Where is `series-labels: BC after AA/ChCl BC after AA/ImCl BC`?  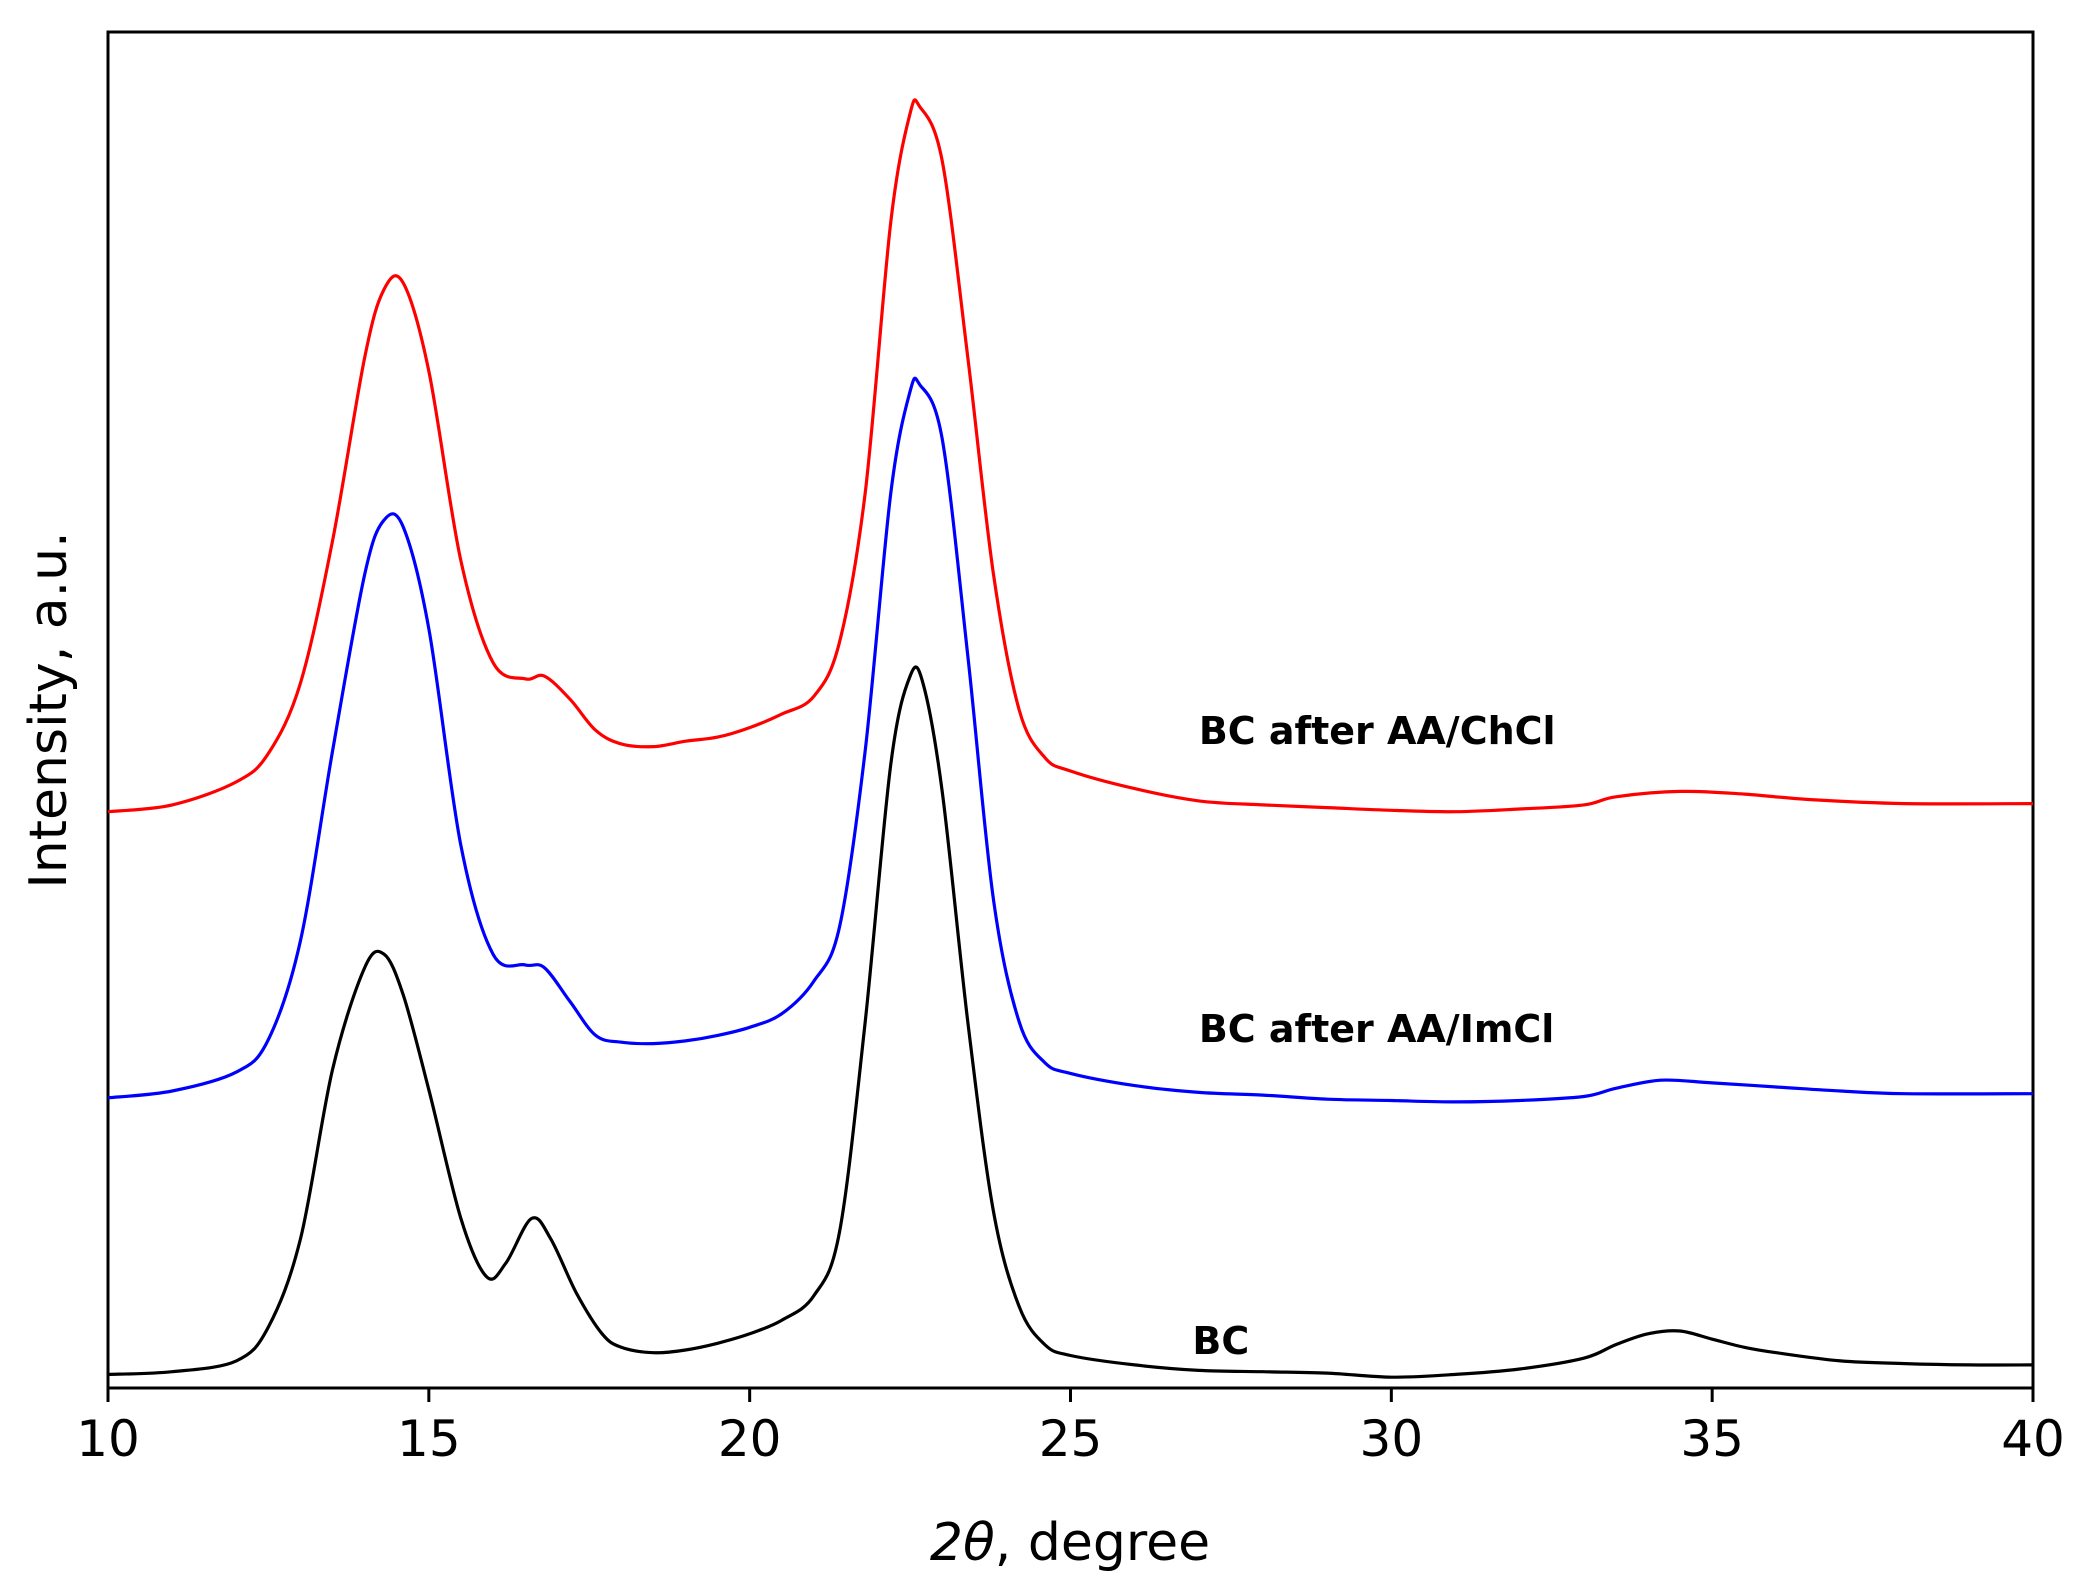
series-labels: BC after AA/ChCl BC after AA/ImCl BC is located at coordinates (1373, 1036).